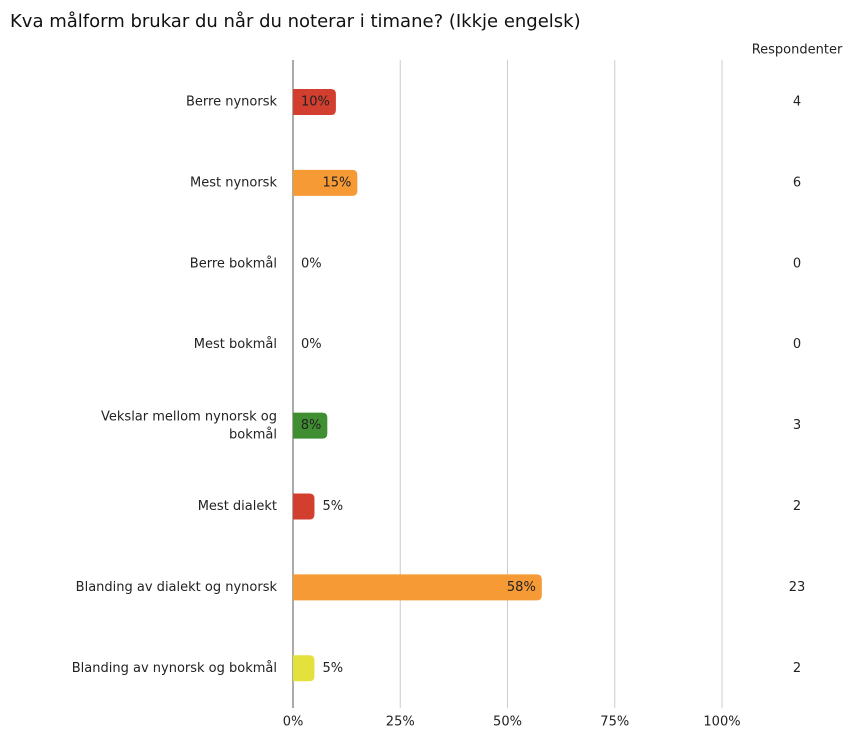 Image resolution: width=857 pixels, height=733 pixels. I want to click on category-label: Berre nynorsk, so click(231, 102).